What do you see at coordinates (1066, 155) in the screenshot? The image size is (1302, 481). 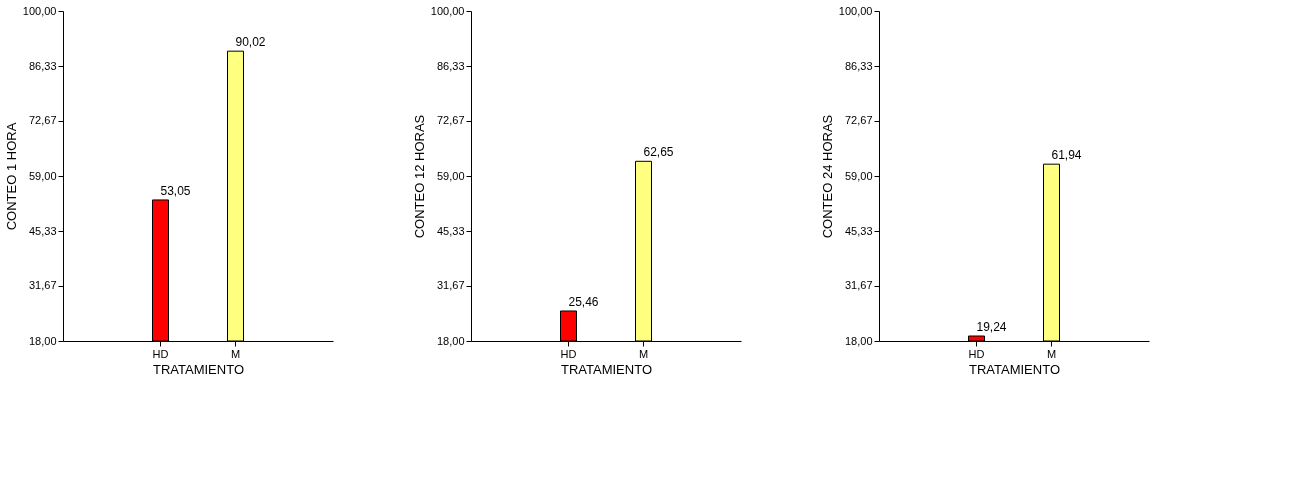 I see `data-label: 61,94` at bounding box center [1066, 155].